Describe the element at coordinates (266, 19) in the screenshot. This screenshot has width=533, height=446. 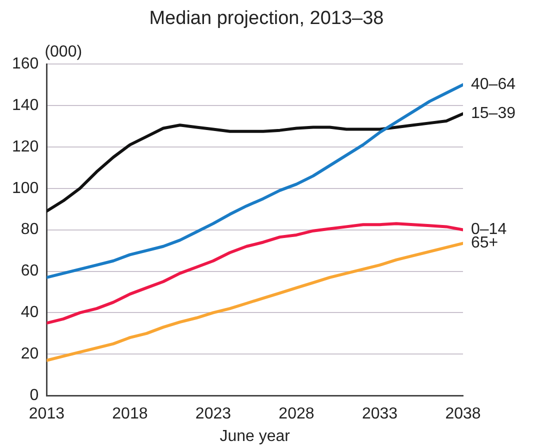
I see `chart-title: Median projection, 2013–38` at that location.